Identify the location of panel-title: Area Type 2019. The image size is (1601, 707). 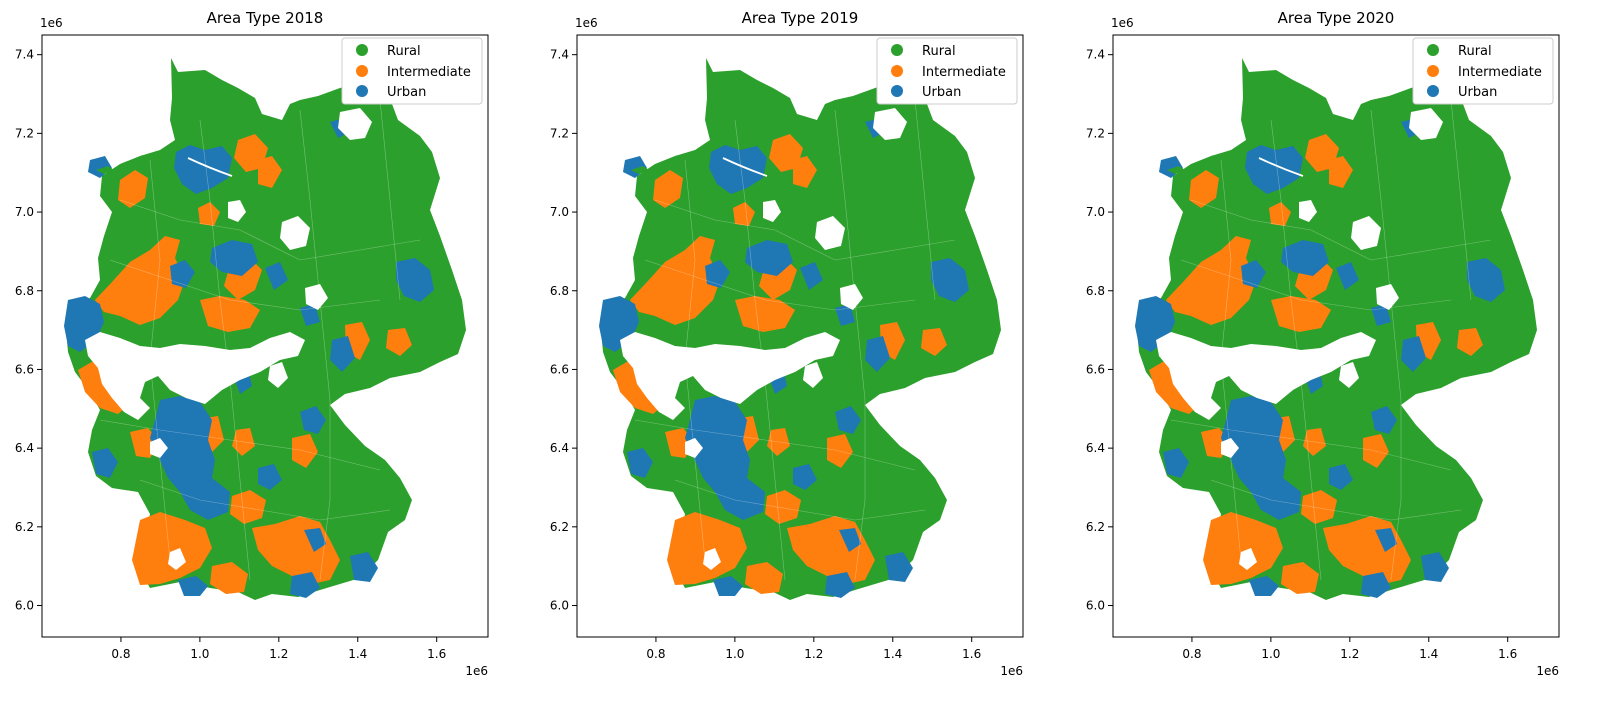
(800, 18).